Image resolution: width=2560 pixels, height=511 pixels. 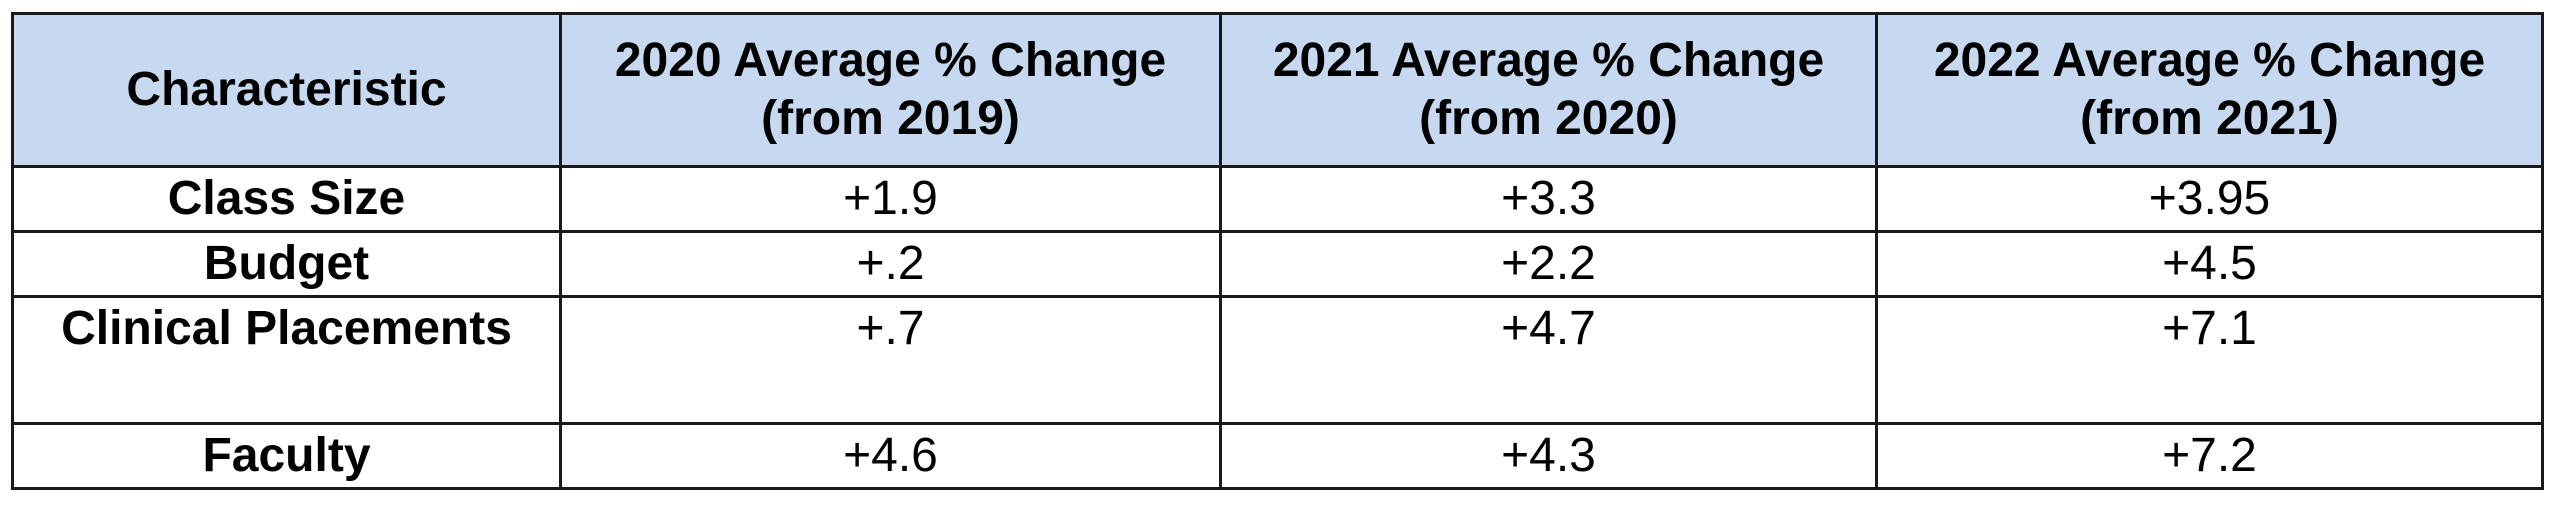 I want to click on table-cell: +3.95, so click(x=2209, y=199).